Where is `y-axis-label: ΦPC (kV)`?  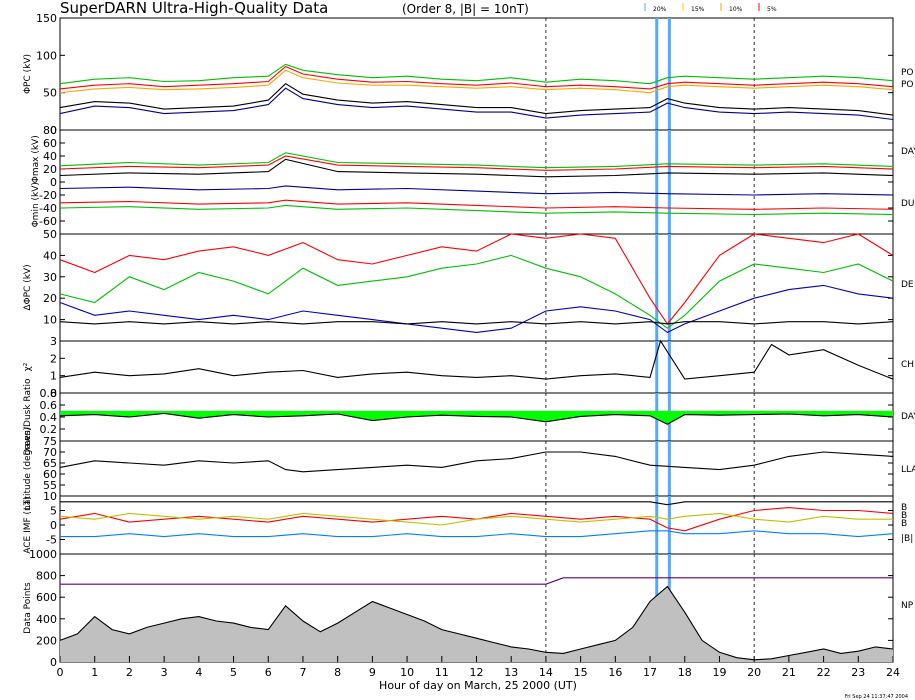
y-axis-label: ΦPC (kV) is located at coordinates (28, 74).